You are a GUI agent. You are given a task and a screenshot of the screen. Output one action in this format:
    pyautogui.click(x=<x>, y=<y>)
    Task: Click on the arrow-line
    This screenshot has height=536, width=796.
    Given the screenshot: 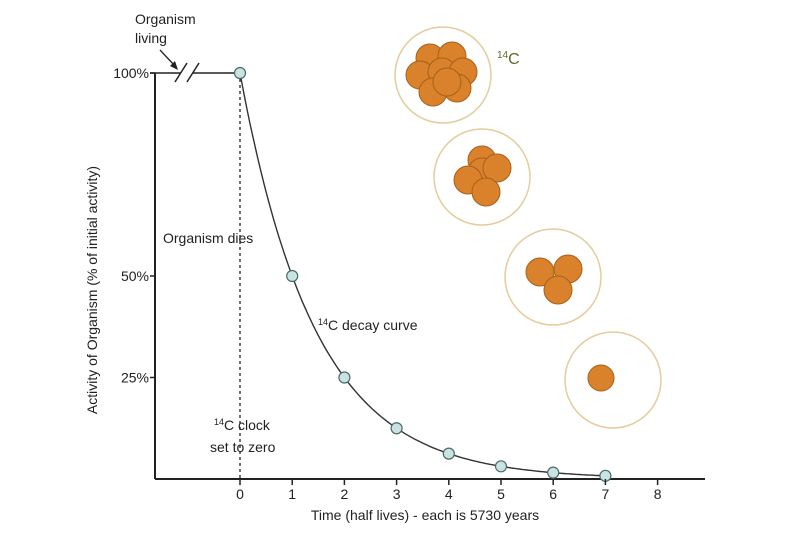 What is the action you would take?
    pyautogui.click(x=167, y=58)
    